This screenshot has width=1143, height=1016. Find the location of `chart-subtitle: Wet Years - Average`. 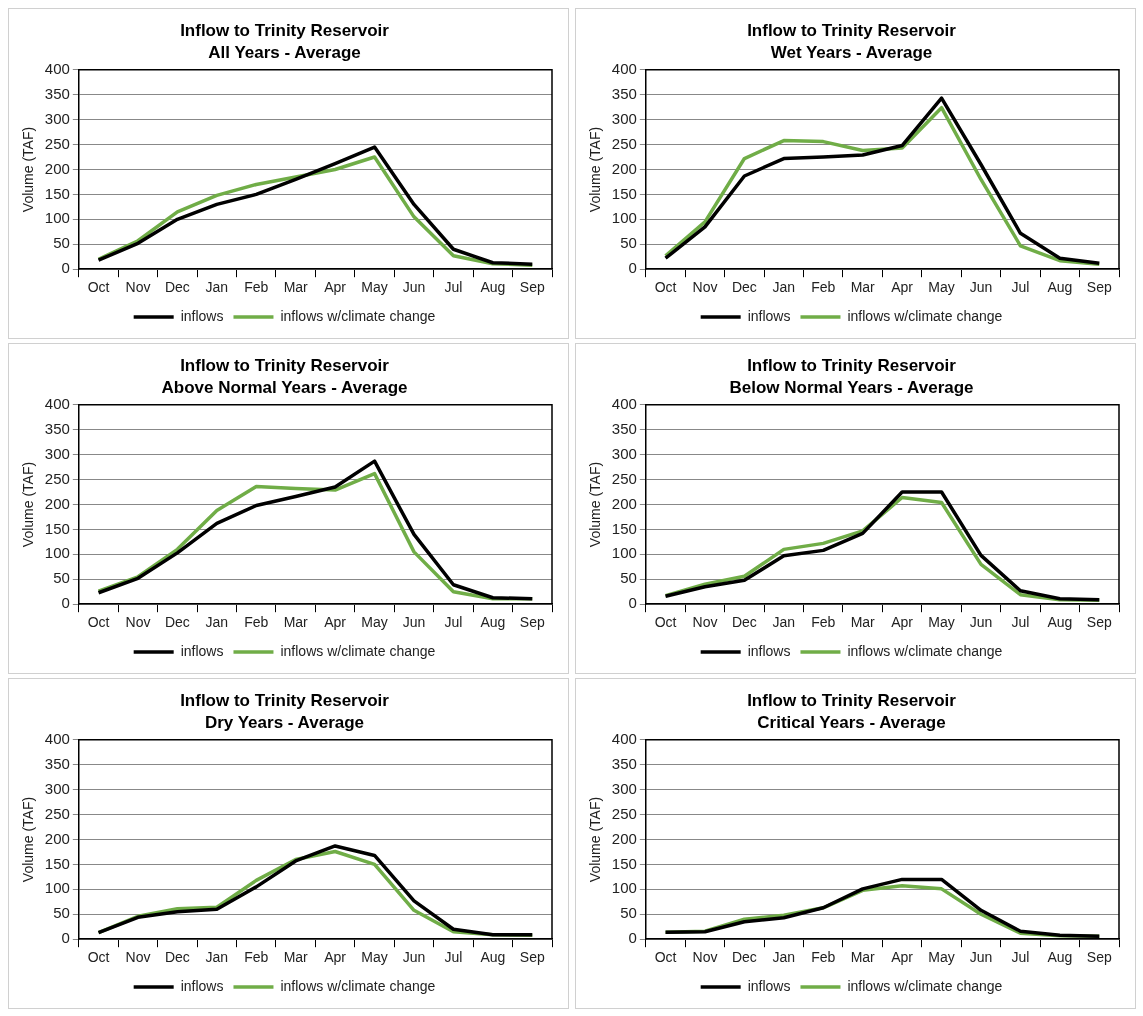

chart-subtitle: Wet Years - Average is located at coordinates (851, 53).